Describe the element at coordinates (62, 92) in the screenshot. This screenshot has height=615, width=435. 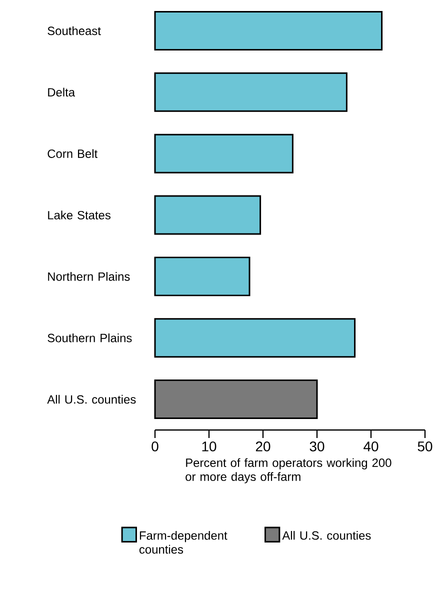
I see `y-tick-label: Delta` at that location.